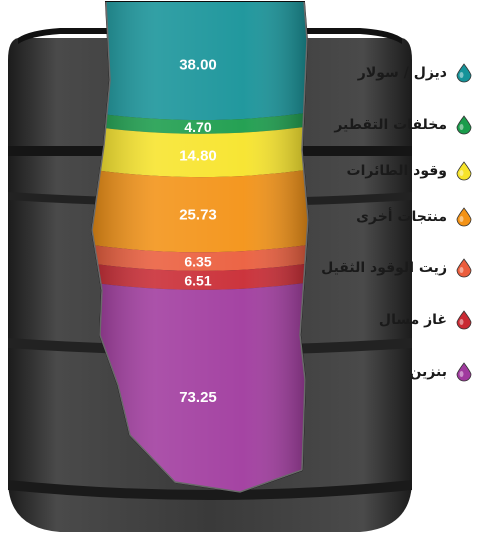 This screenshot has height=537, width=477. I want to click on band-value-label: 6.35, so click(197, 262).